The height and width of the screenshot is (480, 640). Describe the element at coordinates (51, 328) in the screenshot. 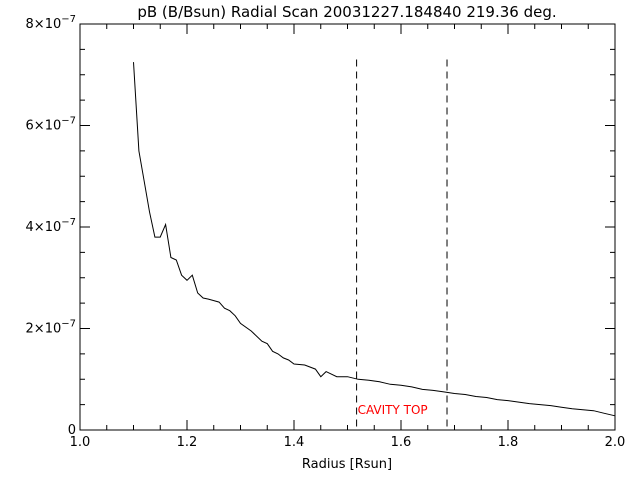

I see `y-tick-label: 2×10⁻⁷` at that location.